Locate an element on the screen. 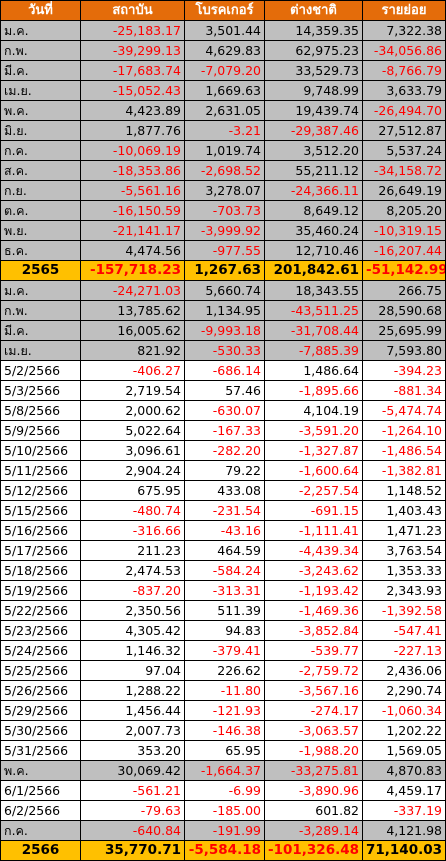 This screenshot has height=861, width=446. value-cell: 12,710.46 is located at coordinates (313, 250).